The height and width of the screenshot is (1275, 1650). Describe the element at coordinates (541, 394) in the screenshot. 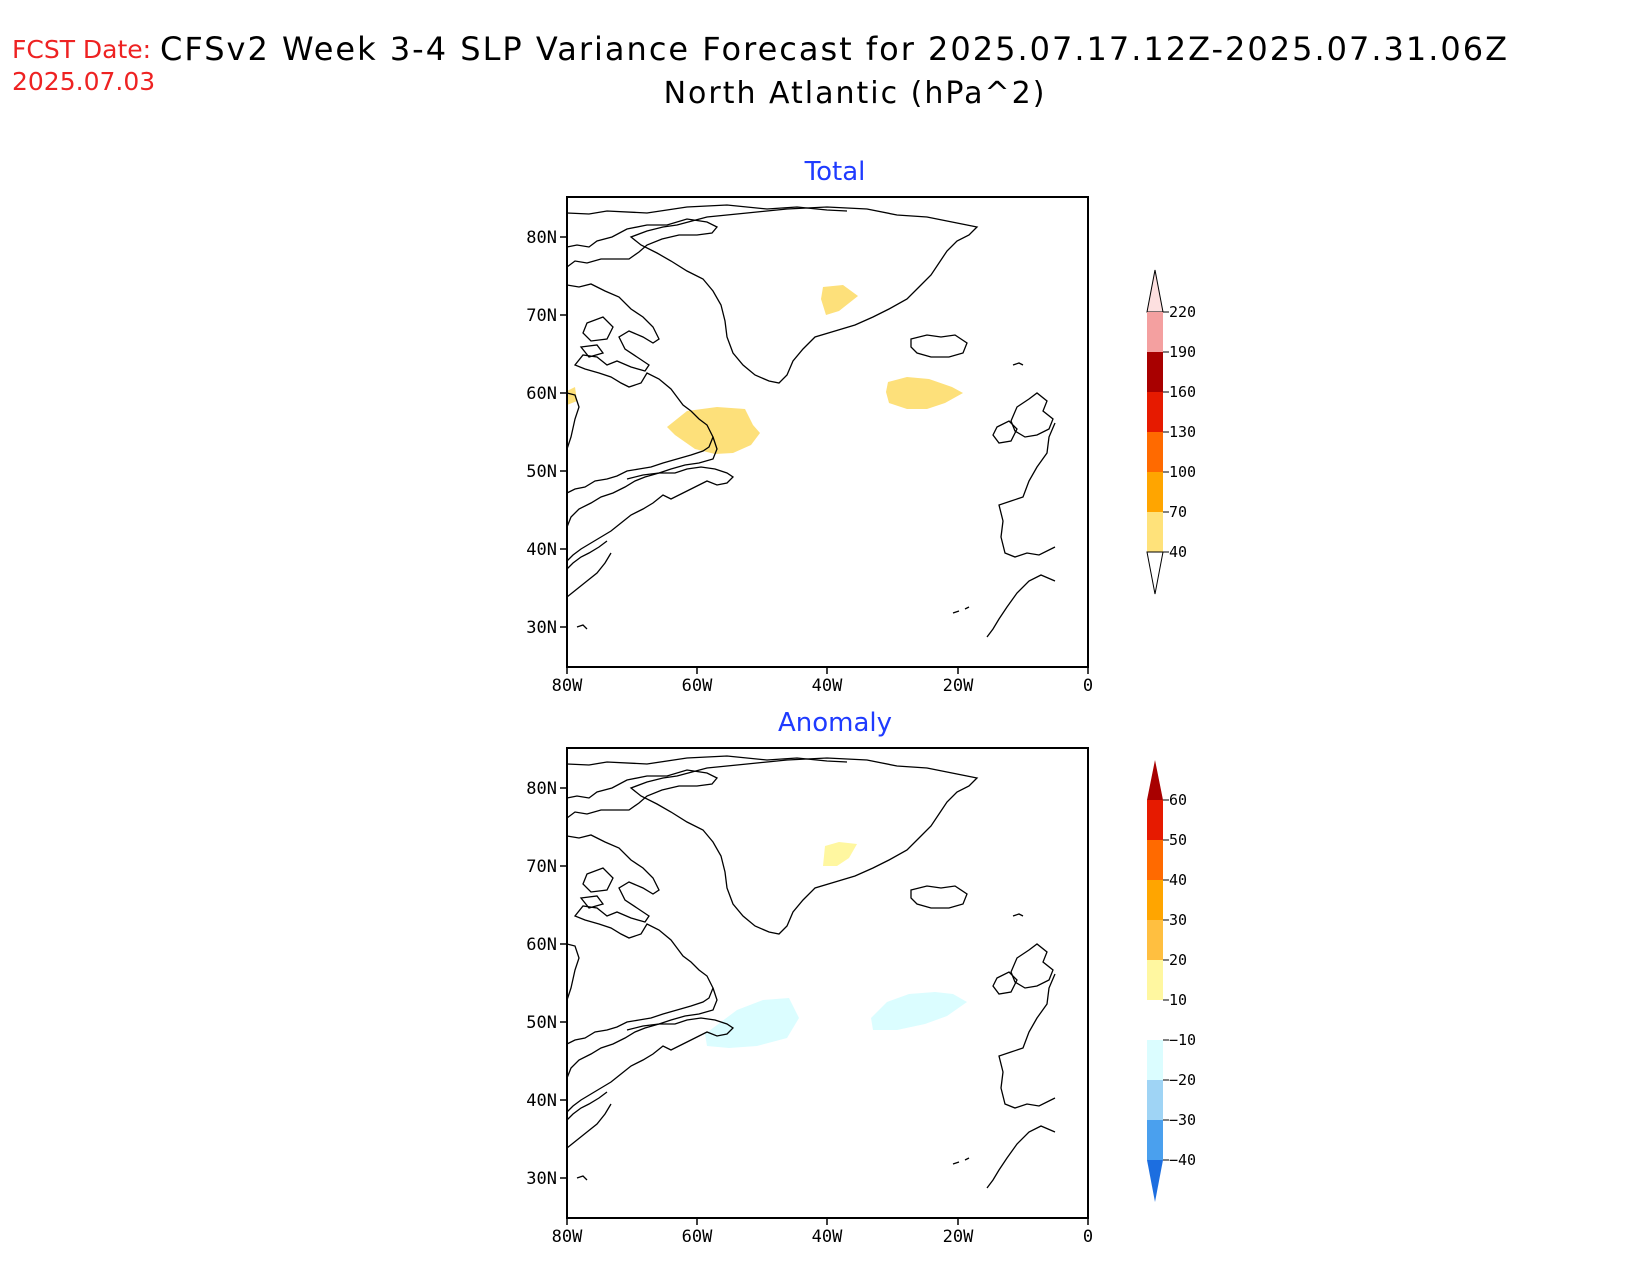

I see `total-lat-tick: 60N` at that location.